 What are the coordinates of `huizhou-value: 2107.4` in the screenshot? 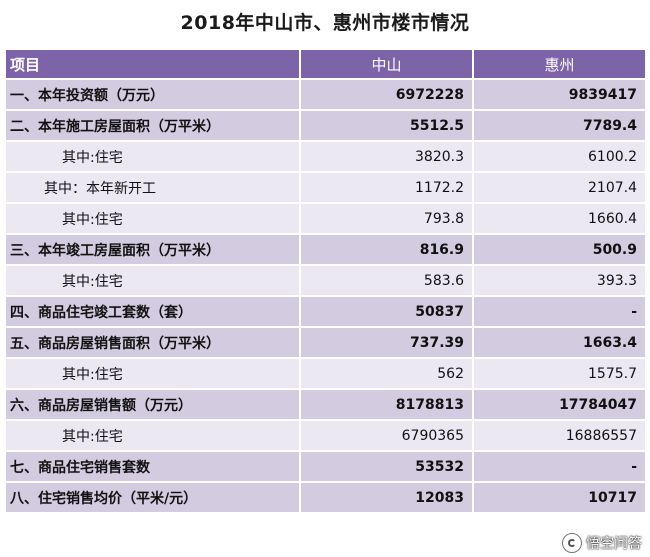 It's located at (559, 187).